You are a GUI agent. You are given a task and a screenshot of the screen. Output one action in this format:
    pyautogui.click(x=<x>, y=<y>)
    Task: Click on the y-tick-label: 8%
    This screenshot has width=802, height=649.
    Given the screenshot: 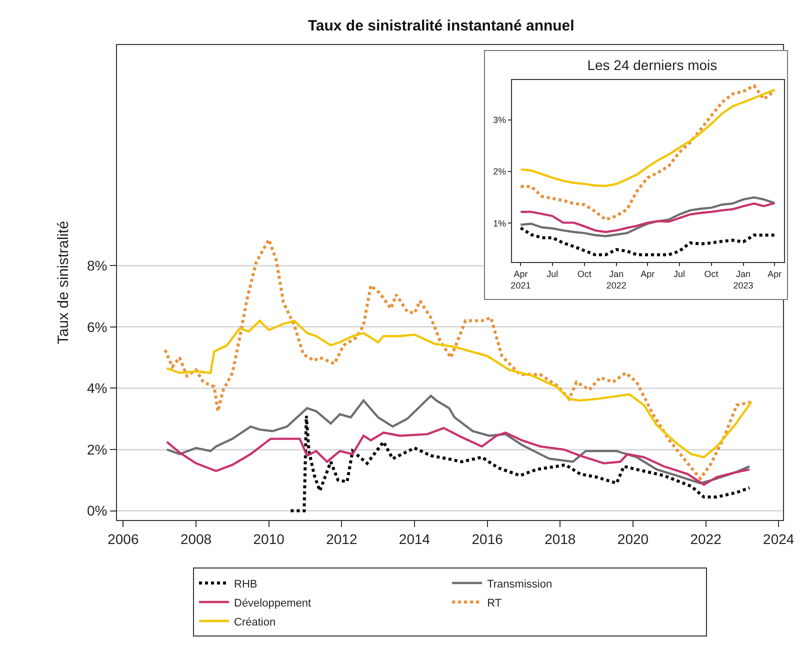 What is the action you would take?
    pyautogui.click(x=97, y=266)
    